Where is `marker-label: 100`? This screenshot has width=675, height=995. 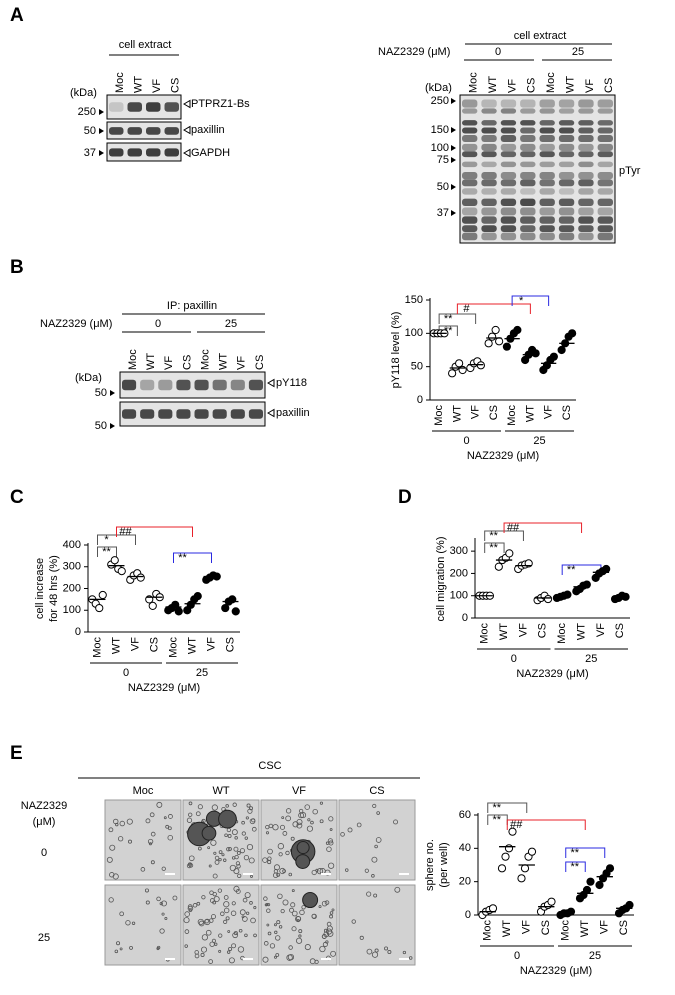
marker-label: 100 is located at coordinates (440, 148).